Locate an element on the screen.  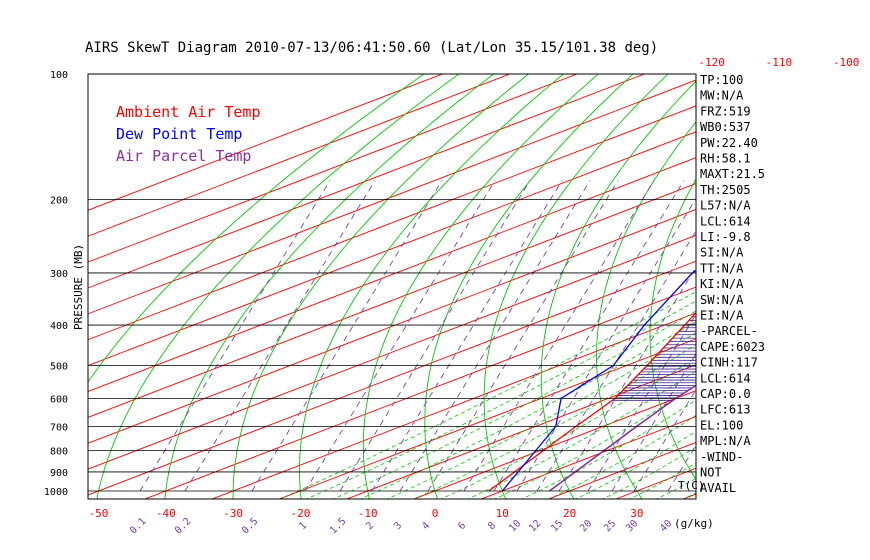
pressure-tick-label: 400 is located at coordinates (59, 326).